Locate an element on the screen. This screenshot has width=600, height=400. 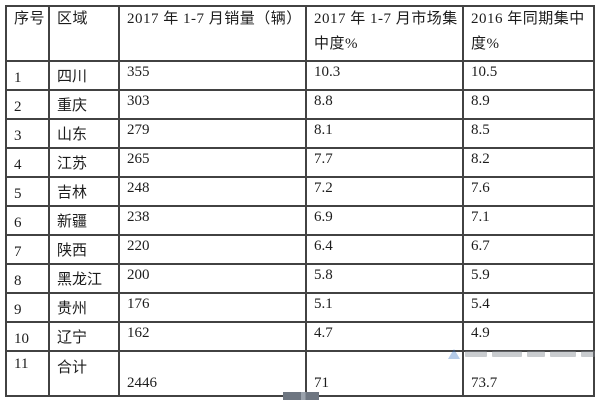
cell-share2017: 8.8 is located at coordinates (384, 104).